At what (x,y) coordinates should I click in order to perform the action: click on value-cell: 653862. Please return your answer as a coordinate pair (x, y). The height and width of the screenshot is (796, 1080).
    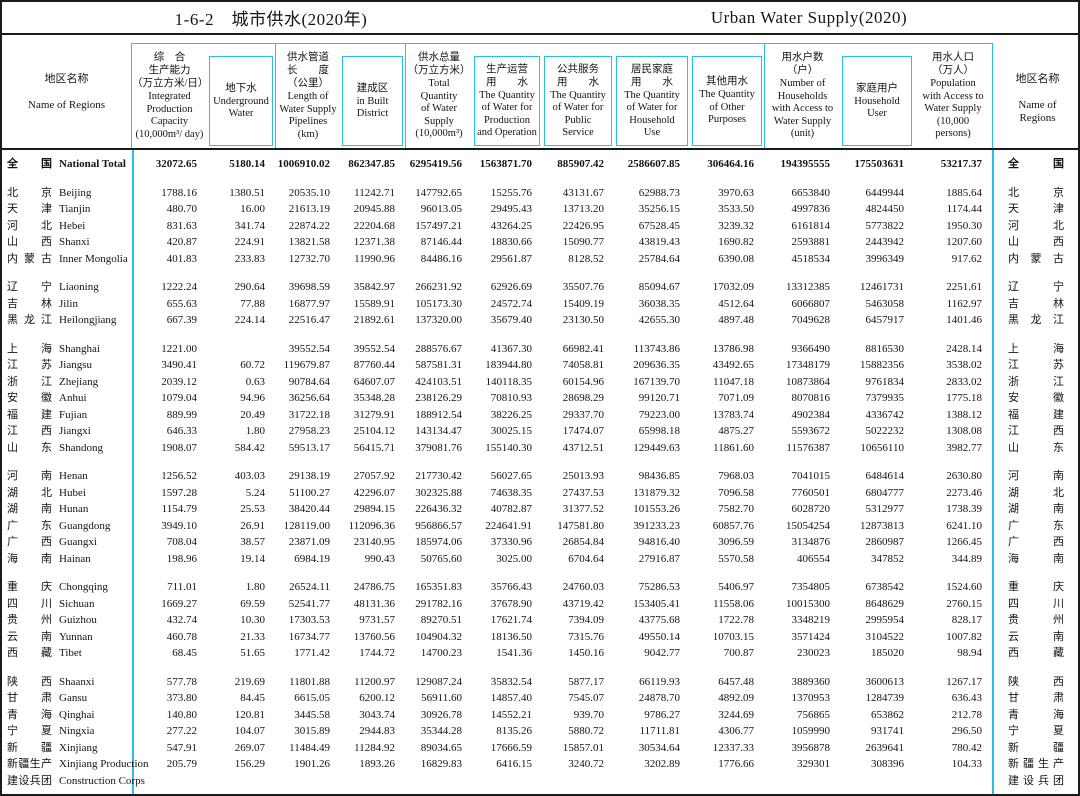
    Looking at the image, I should click on (887, 714).